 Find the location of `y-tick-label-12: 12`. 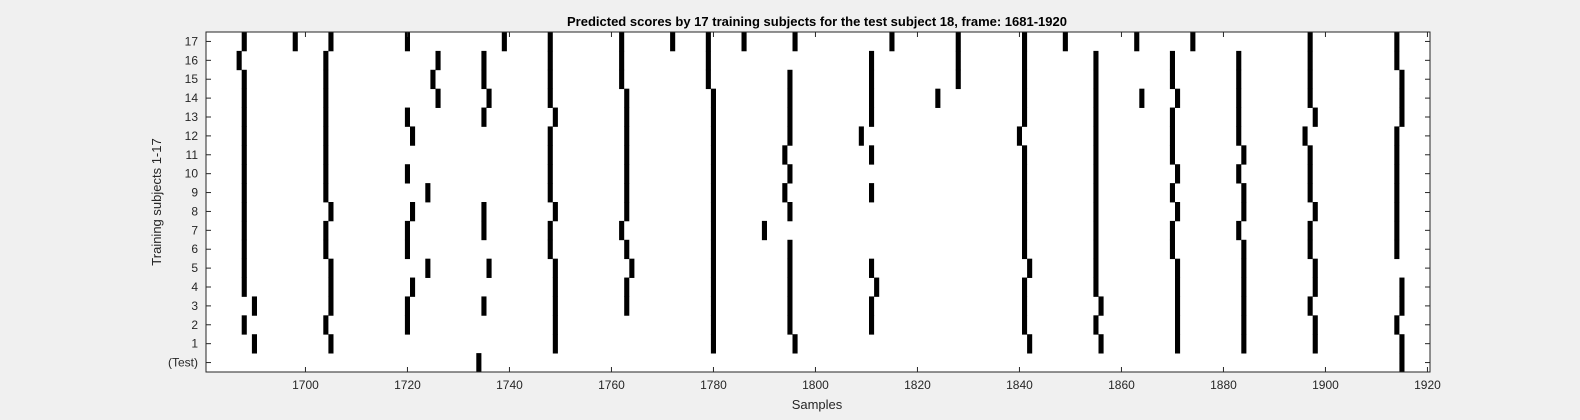

y-tick-label-12: 12 is located at coordinates (192, 136).